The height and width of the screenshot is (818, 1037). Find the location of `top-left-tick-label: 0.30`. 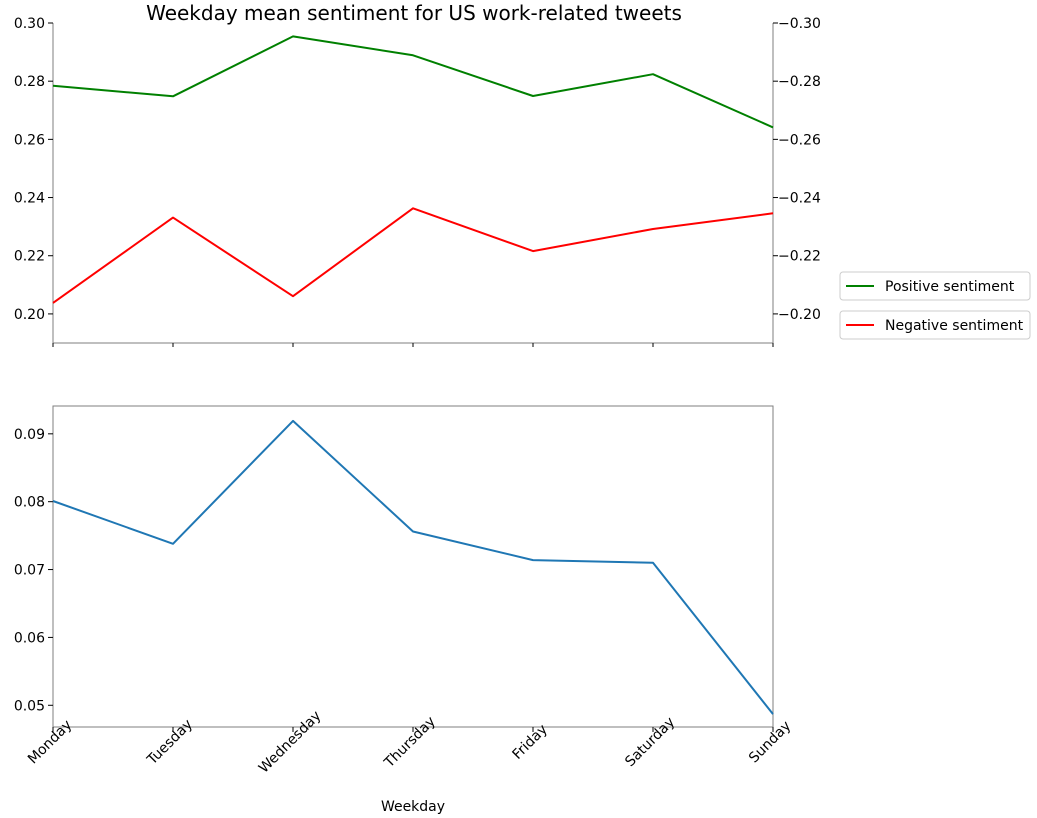

top-left-tick-label: 0.30 is located at coordinates (29, 24).